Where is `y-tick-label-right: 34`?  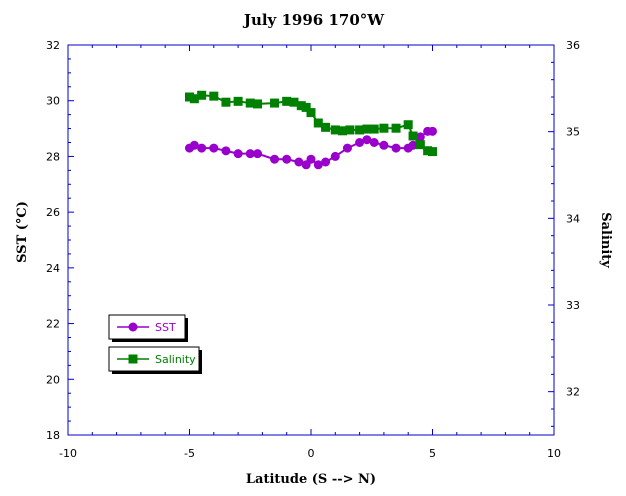
y-tick-label-right: 34 is located at coordinates (573, 218).